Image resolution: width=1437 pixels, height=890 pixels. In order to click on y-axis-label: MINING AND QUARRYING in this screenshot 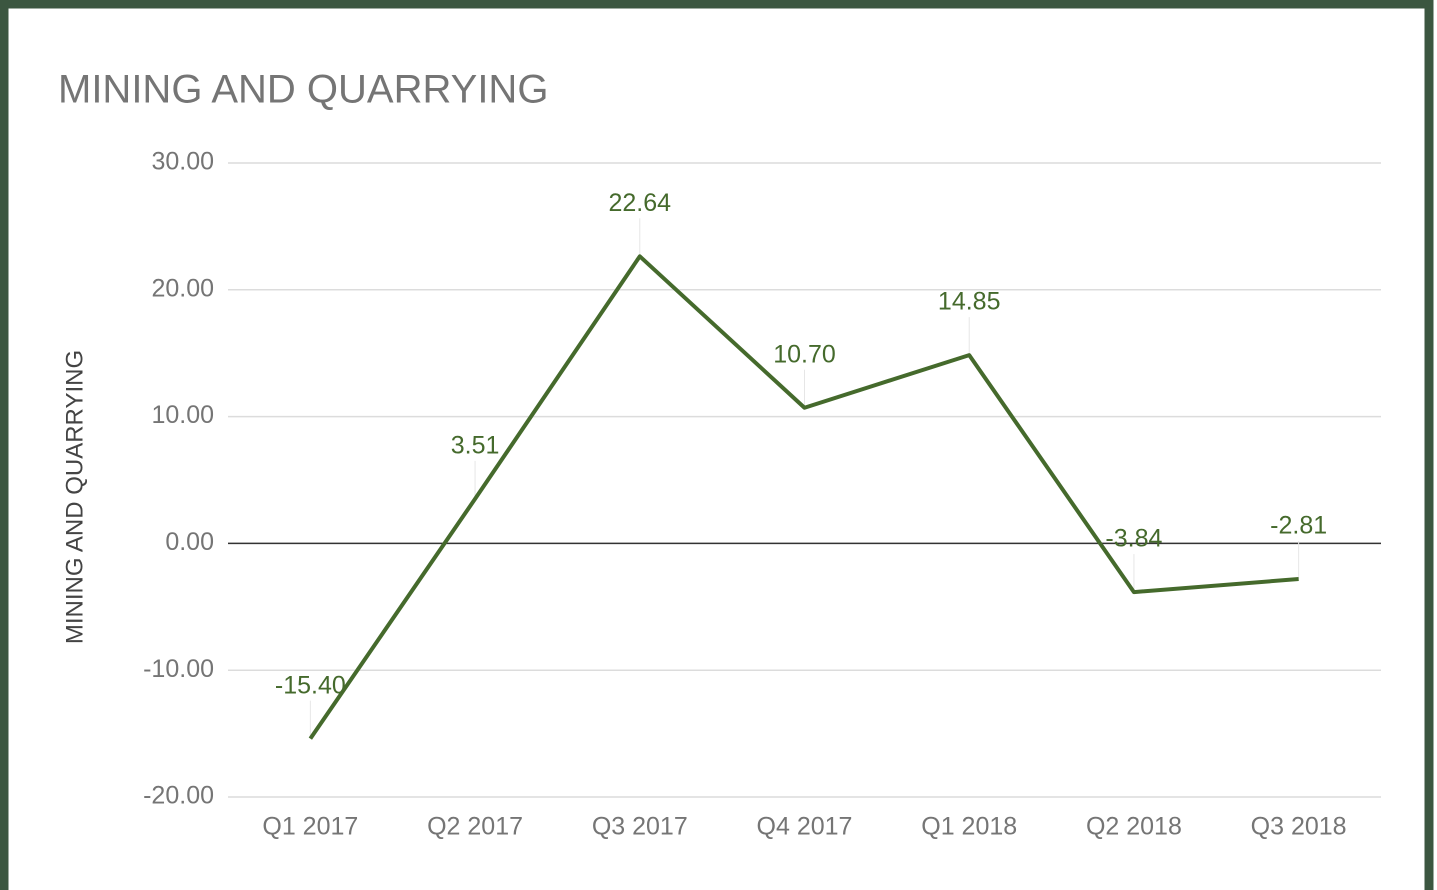, I will do `click(74, 497)`.